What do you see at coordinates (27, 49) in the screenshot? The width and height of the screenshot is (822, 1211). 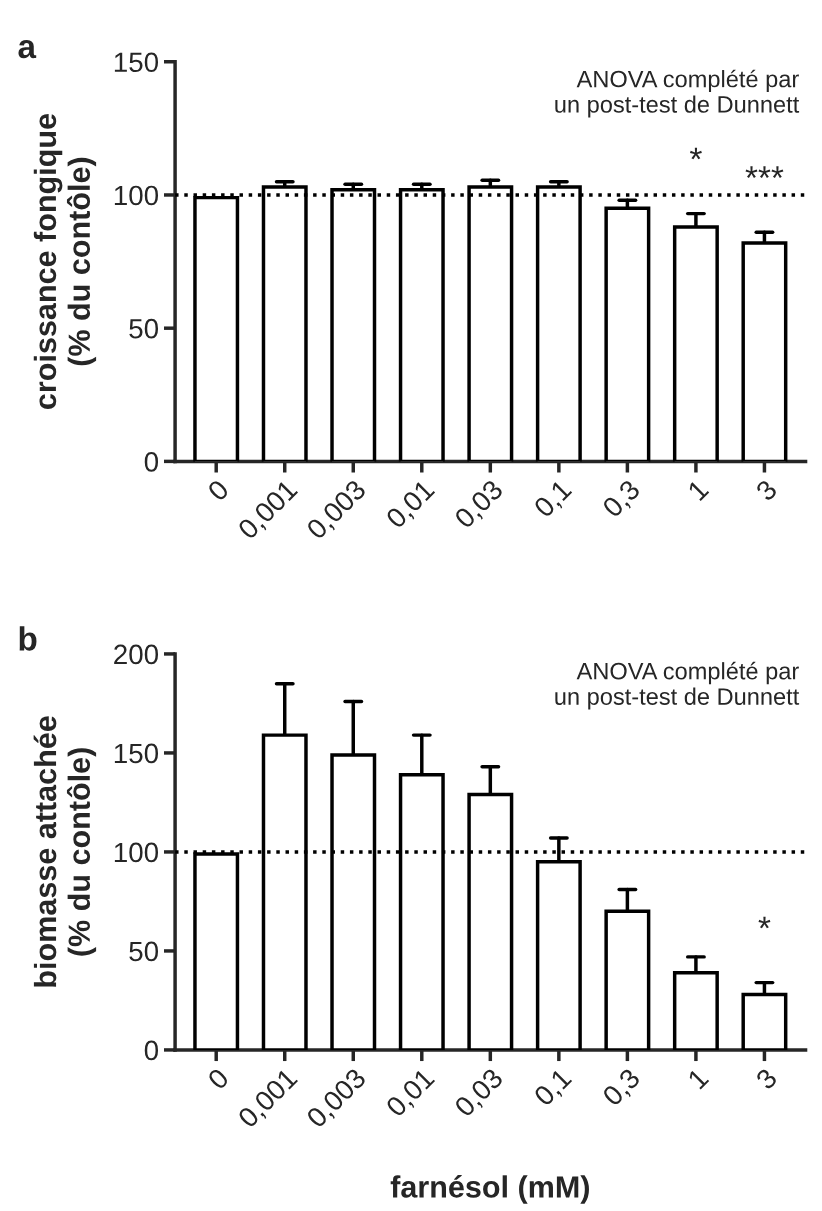 I see `chart-title: a` at bounding box center [27, 49].